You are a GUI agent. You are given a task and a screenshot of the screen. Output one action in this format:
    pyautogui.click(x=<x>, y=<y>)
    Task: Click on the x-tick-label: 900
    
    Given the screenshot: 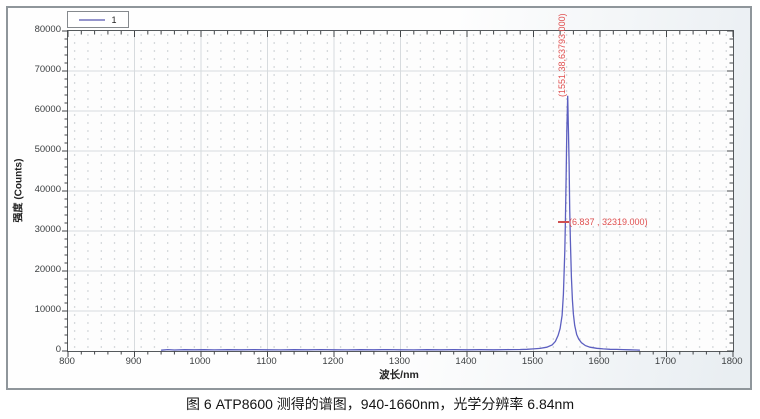 What is the action you would take?
    pyautogui.click(x=133, y=361)
    